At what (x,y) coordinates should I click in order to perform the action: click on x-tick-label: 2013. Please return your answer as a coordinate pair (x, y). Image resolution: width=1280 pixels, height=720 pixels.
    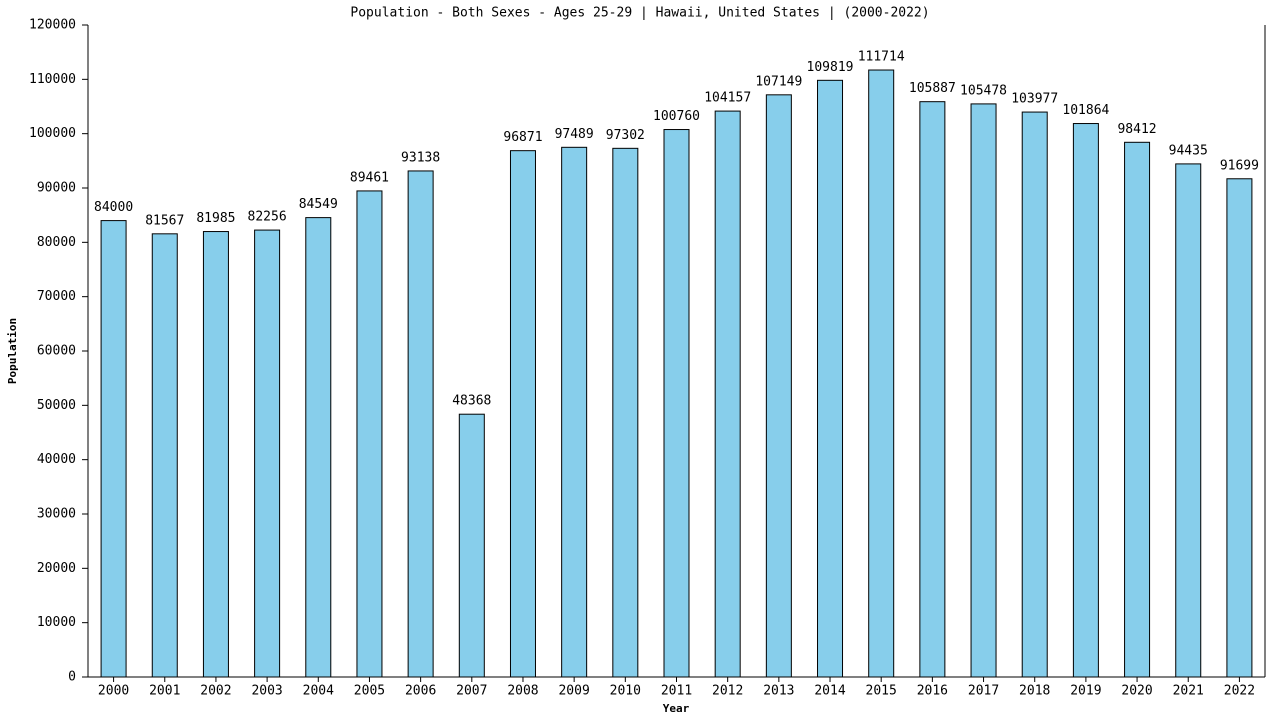
    Looking at the image, I should click on (778, 691).